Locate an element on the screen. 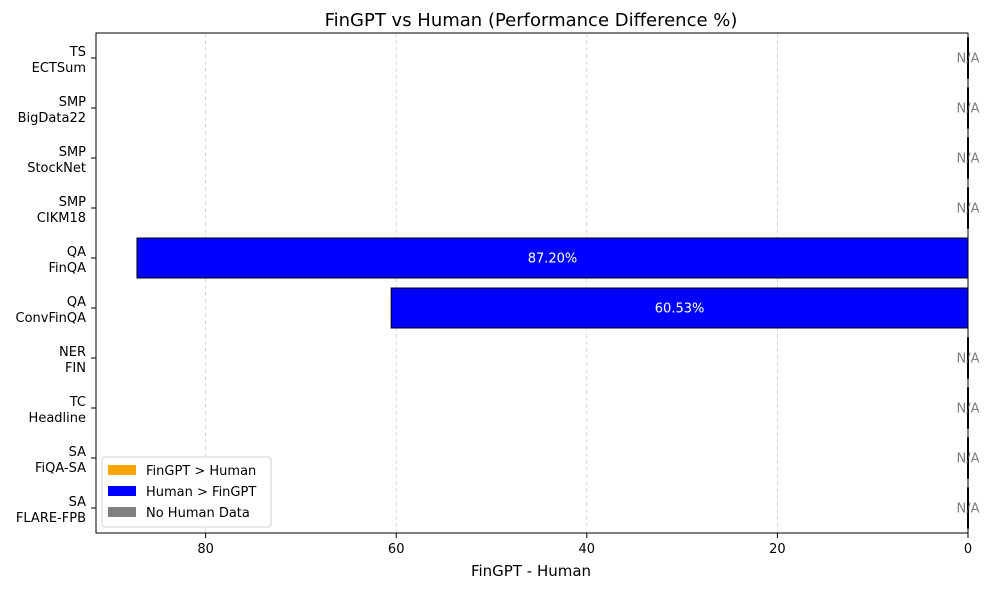 This screenshot has width=989, height=595. y-tick-label-dataset: Headline is located at coordinates (57, 418).